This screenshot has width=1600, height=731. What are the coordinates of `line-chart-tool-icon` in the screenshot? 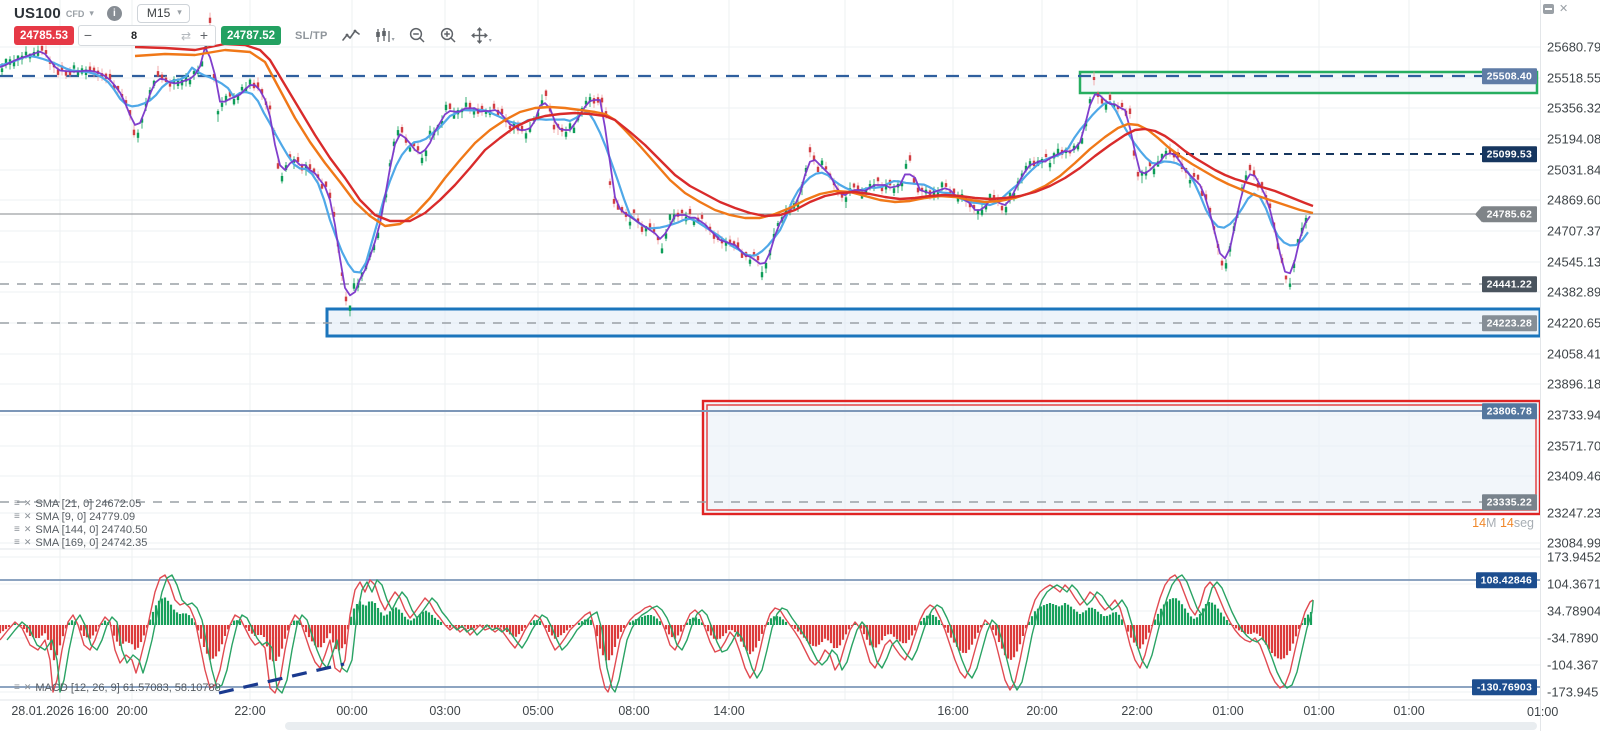 It's located at (351, 36).